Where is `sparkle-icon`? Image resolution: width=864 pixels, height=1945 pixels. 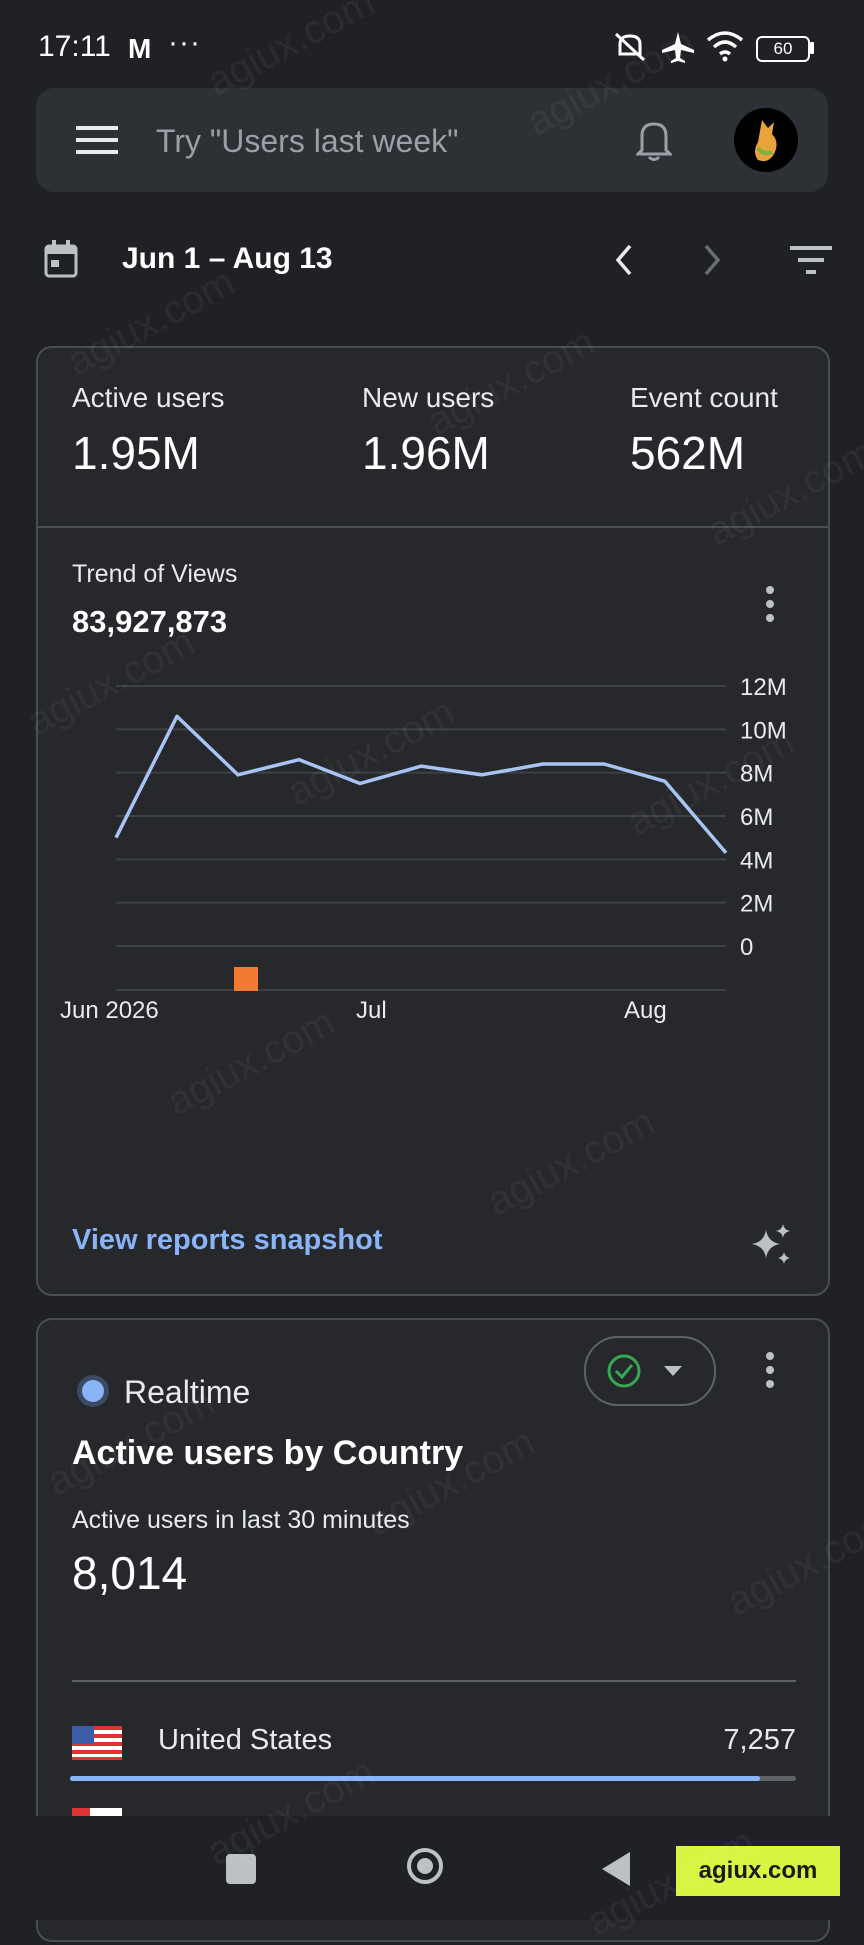
sparkle-icon is located at coordinates (771, 1245).